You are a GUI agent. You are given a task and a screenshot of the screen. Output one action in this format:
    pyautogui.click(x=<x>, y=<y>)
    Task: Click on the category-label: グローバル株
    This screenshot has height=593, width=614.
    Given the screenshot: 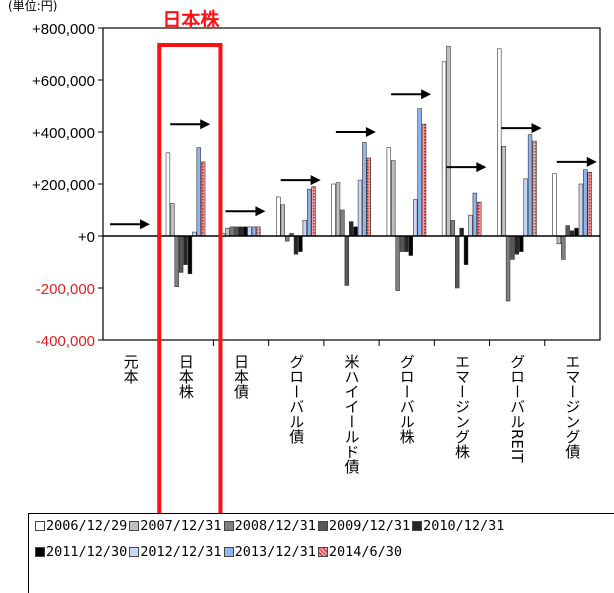 What is the action you would take?
    pyautogui.click(x=407, y=399)
    